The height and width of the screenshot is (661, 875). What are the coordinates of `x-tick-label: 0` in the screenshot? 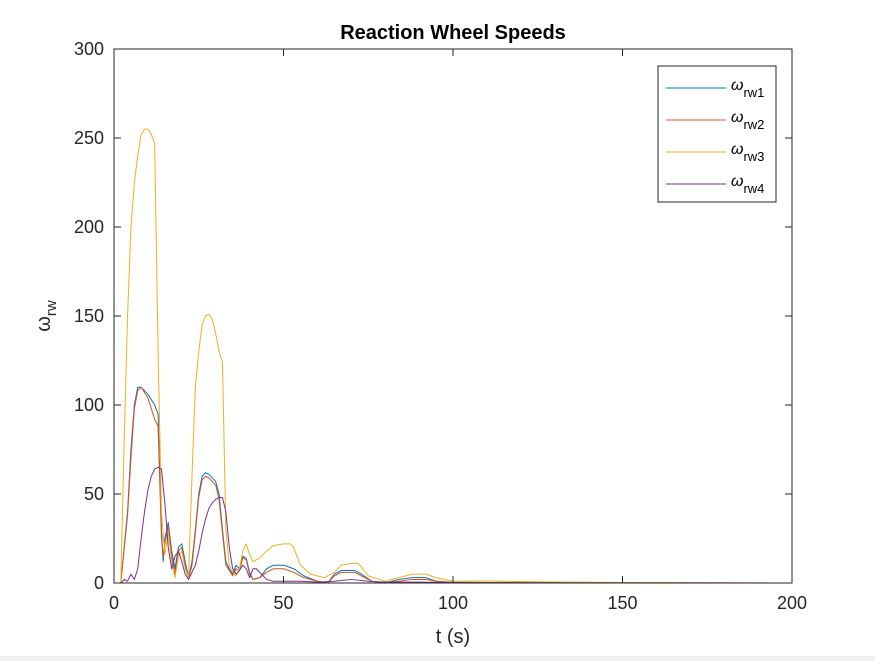 It's located at (114, 603).